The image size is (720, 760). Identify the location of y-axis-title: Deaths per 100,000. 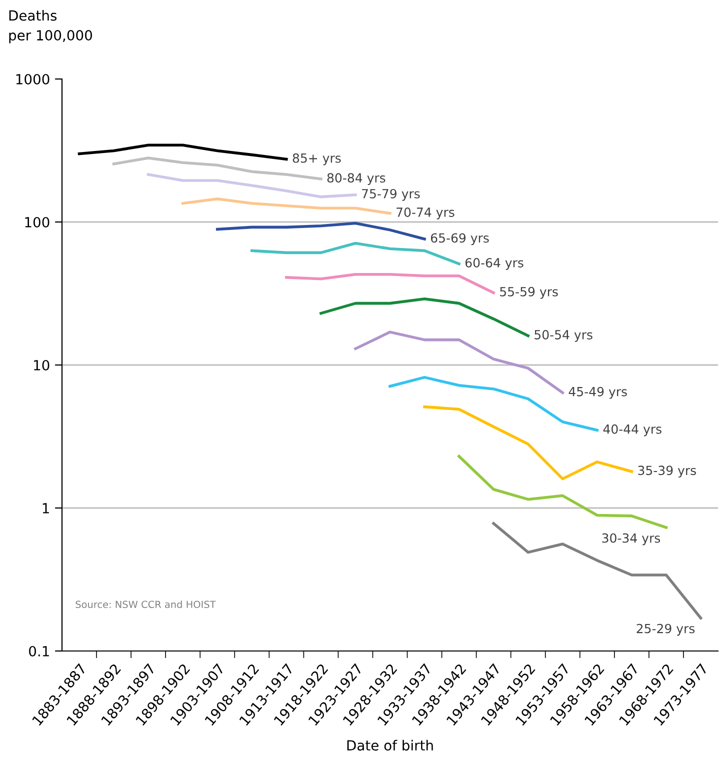
(50, 27).